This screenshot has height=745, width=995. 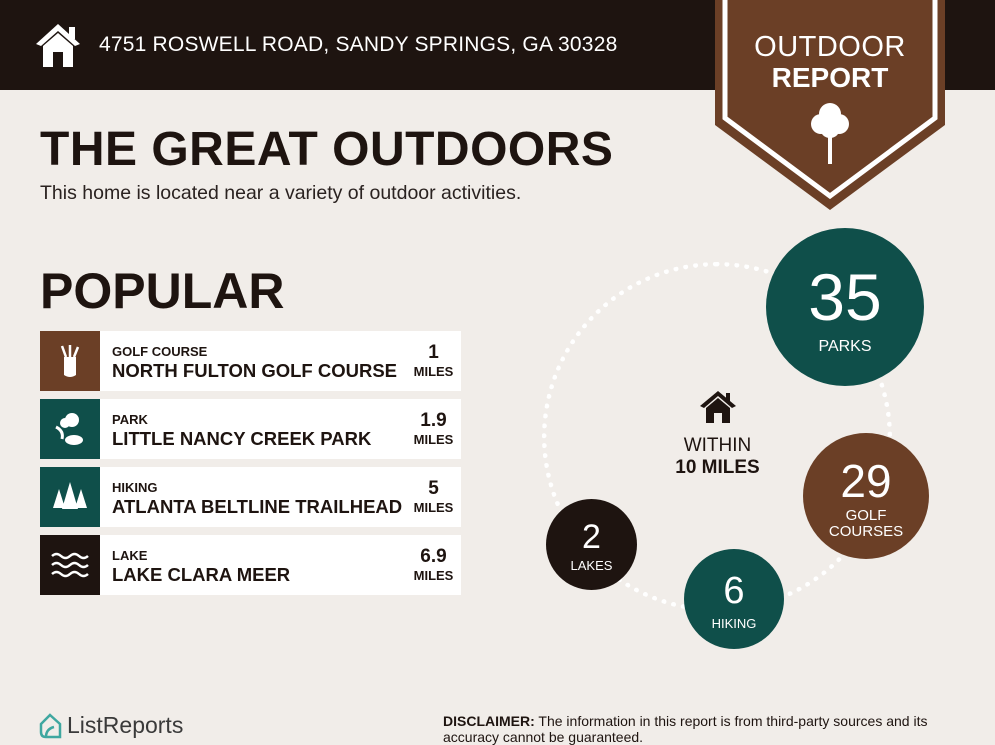 I want to click on within-label: WITHIN 10 MILES, so click(x=717, y=434).